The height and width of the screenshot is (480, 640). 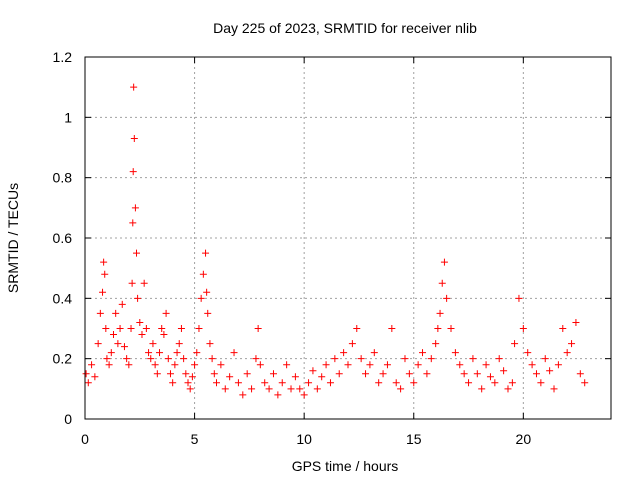 What do you see at coordinates (63, 359) in the screenshot?
I see `y-tick-label: 0.2` at bounding box center [63, 359].